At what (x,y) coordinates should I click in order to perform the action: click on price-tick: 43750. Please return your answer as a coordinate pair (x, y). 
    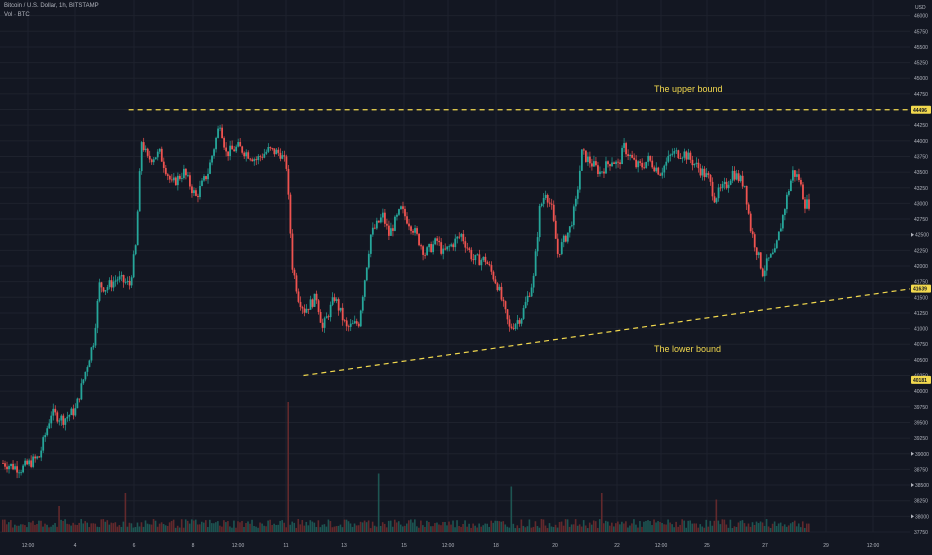
    Looking at the image, I should click on (921, 157).